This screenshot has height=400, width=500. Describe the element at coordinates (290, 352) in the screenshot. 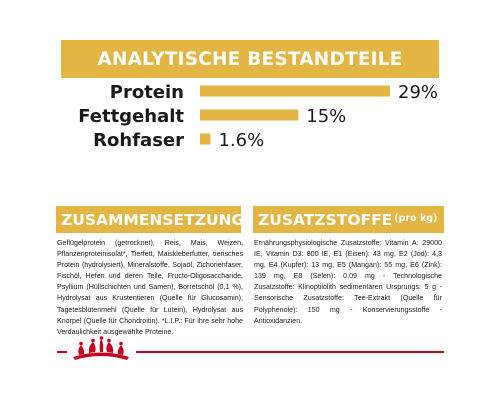

I see `footer-line-right` at that location.